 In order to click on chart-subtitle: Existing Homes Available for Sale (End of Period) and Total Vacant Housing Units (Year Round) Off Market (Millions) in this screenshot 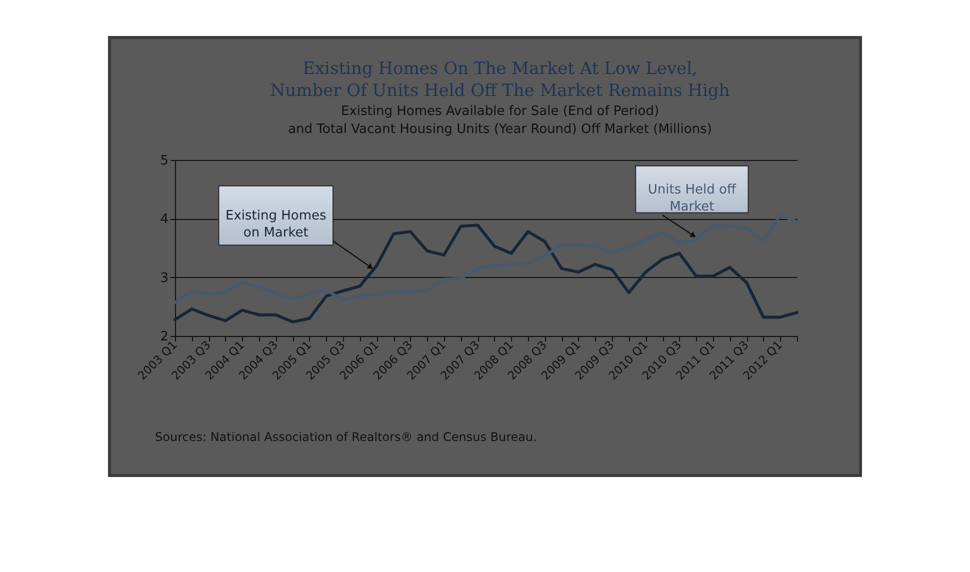, I will do `click(500, 120)`.